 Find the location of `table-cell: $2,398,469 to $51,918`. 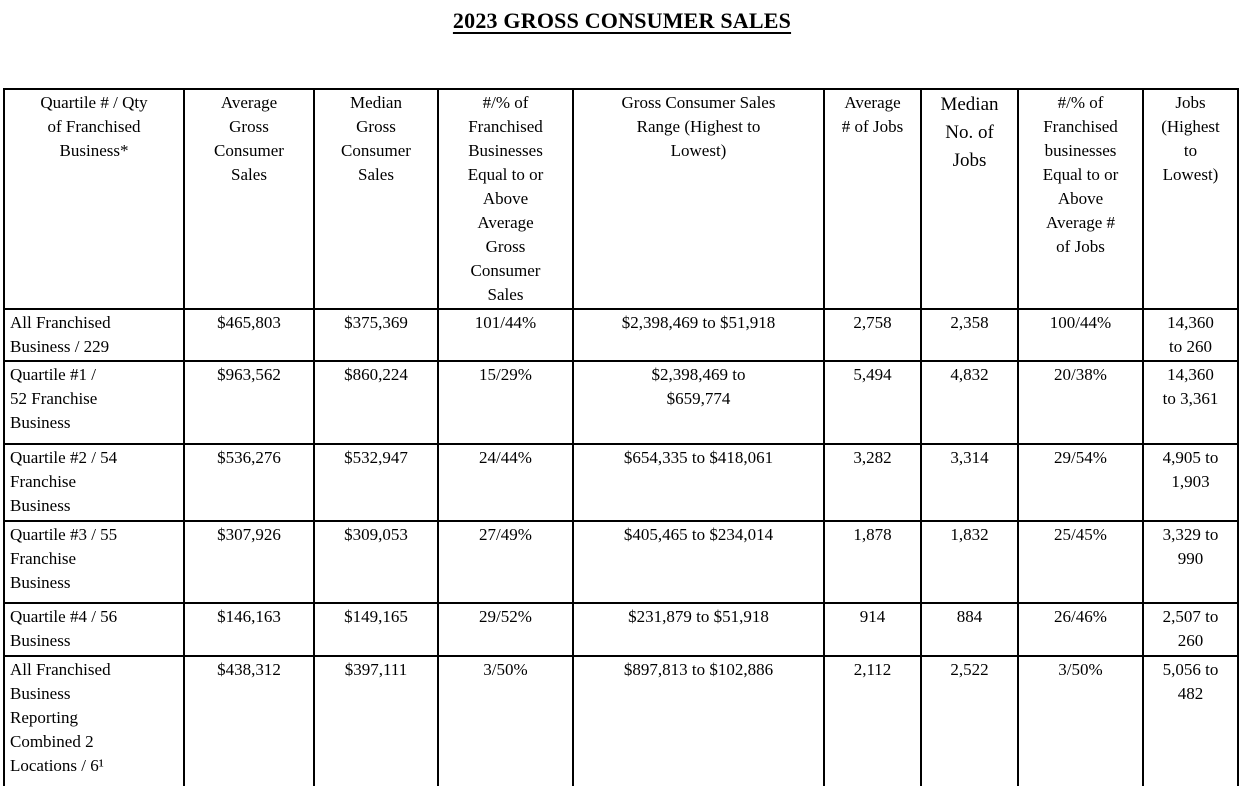

table-cell: $2,398,469 to $51,918 is located at coordinates (698, 335).